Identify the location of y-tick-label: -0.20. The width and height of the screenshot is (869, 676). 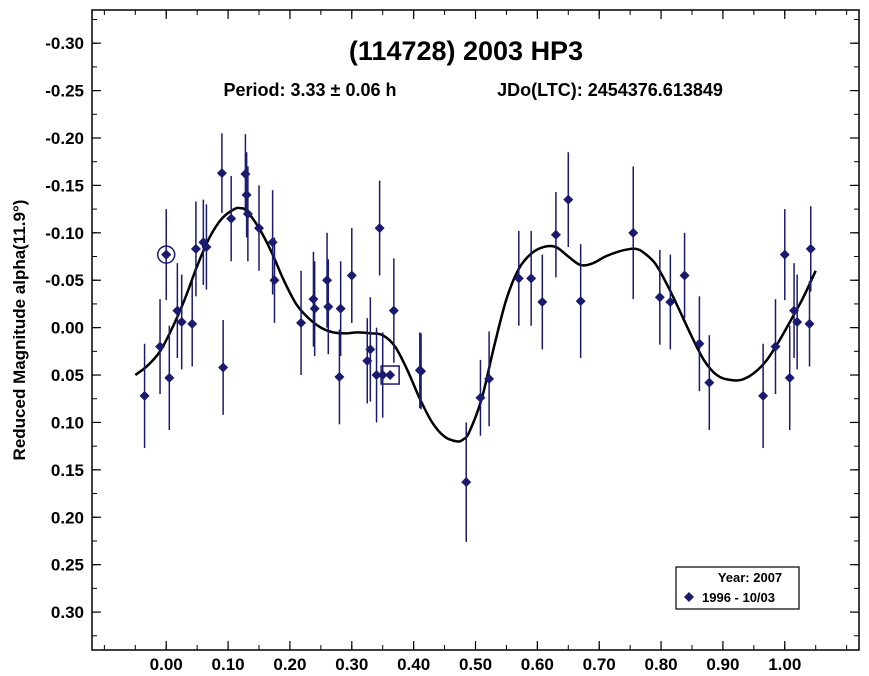
(64, 138).